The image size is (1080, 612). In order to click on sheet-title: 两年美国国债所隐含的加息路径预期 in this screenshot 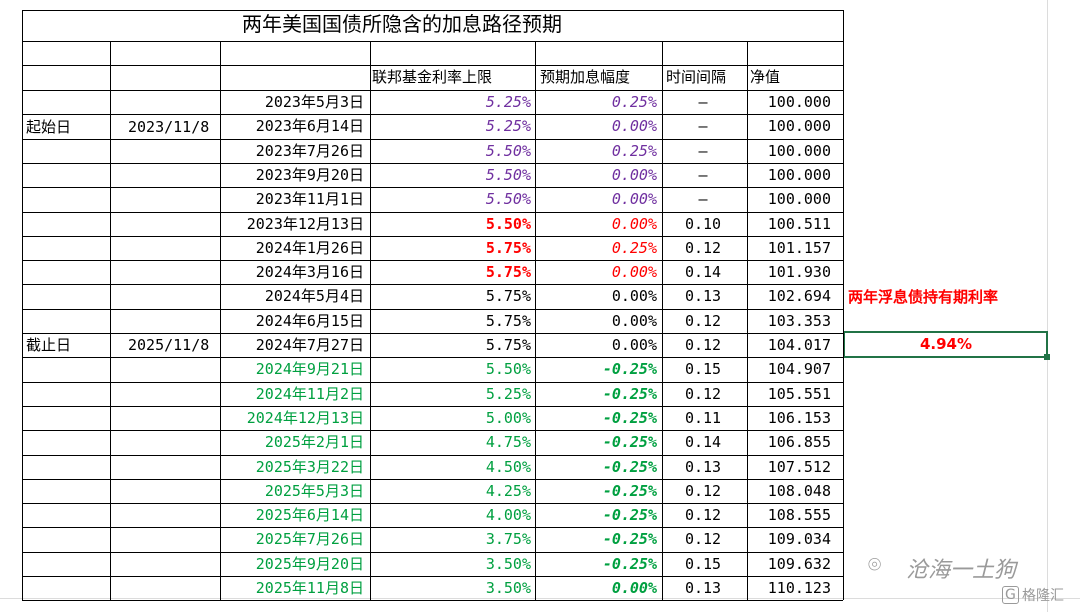, I will do `click(402, 24)`.